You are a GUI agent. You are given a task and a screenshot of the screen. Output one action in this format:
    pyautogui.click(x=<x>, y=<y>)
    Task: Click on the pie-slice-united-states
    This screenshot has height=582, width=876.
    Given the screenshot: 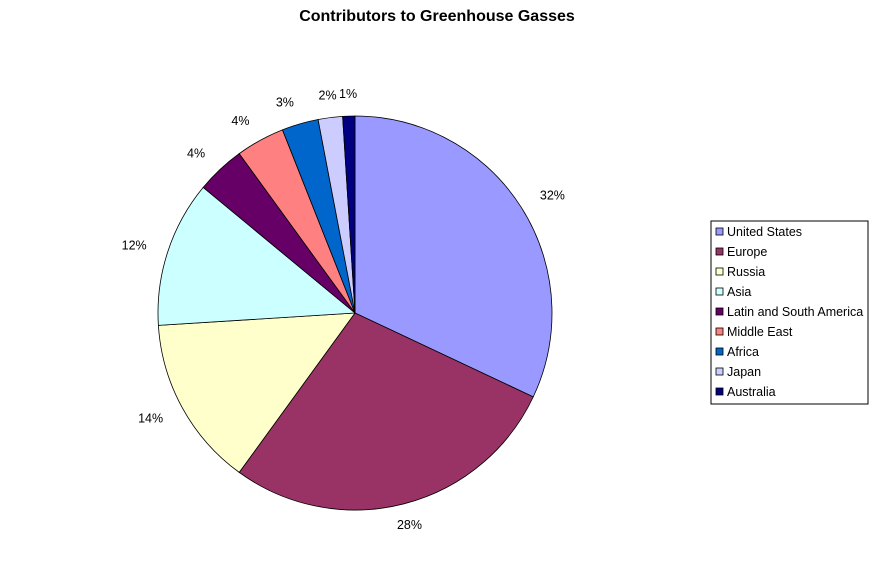 What is the action you would take?
    pyautogui.click(x=453, y=256)
    